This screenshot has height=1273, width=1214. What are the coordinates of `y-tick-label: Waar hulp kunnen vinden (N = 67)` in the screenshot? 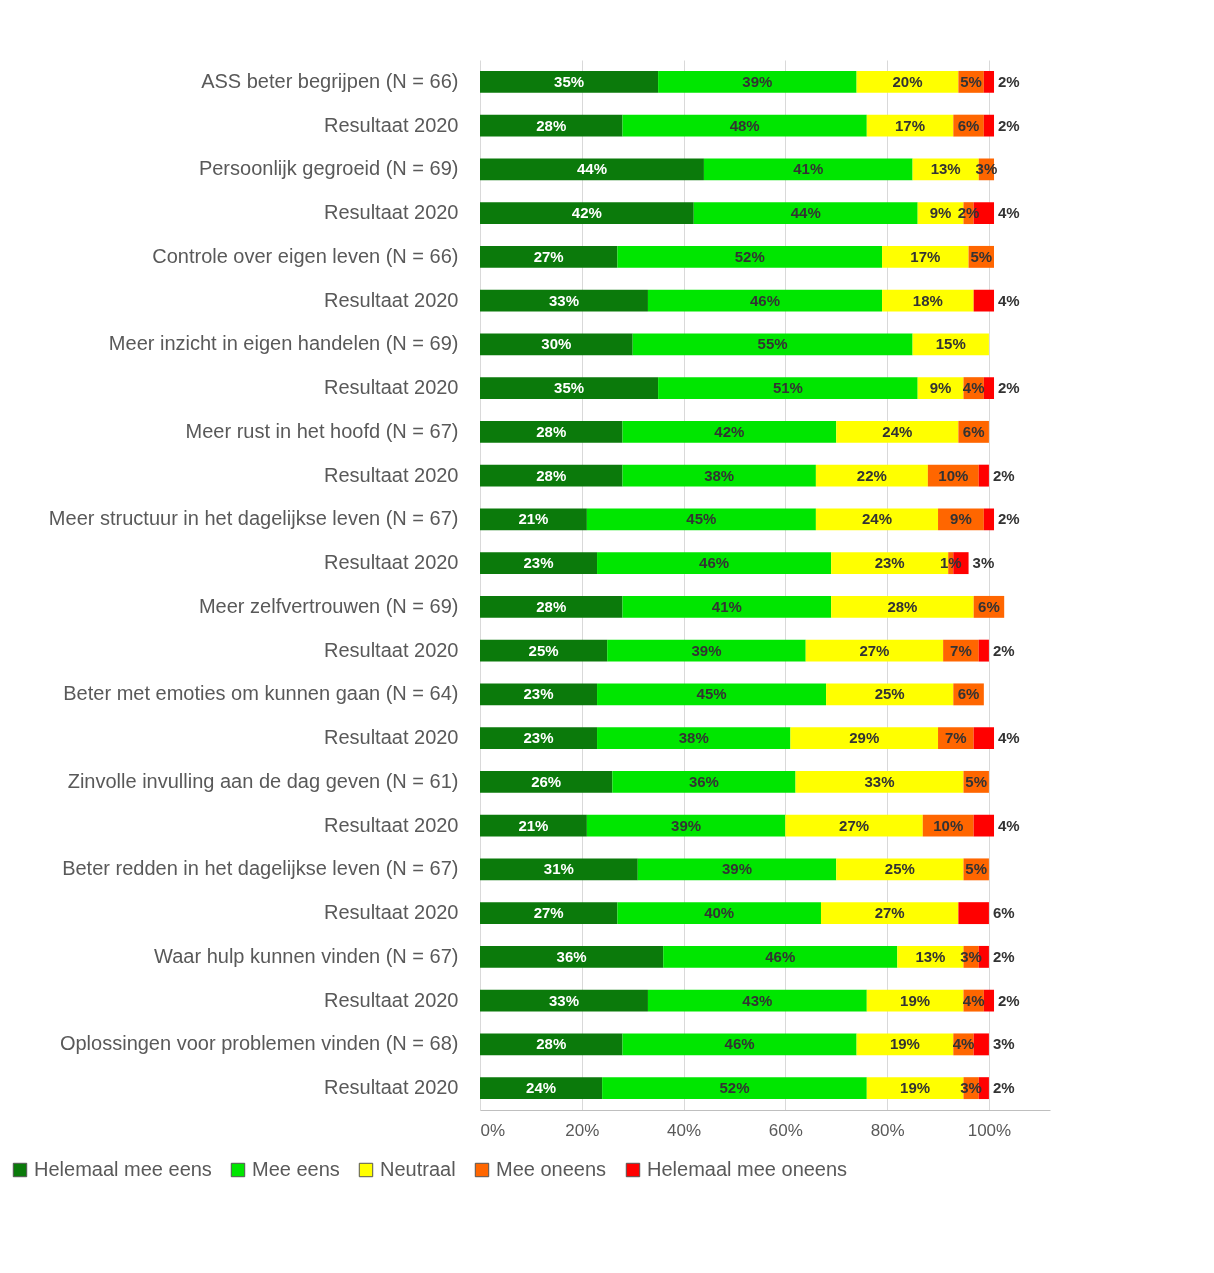 It's located at (306, 955).